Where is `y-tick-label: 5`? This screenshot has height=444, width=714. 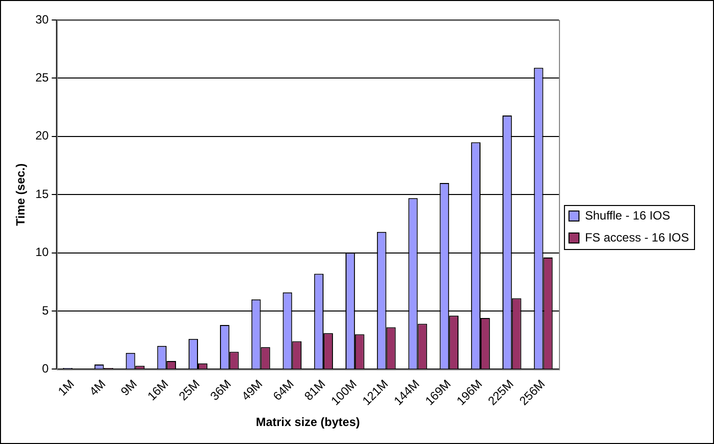
y-tick-label: 5 is located at coordinates (46, 310).